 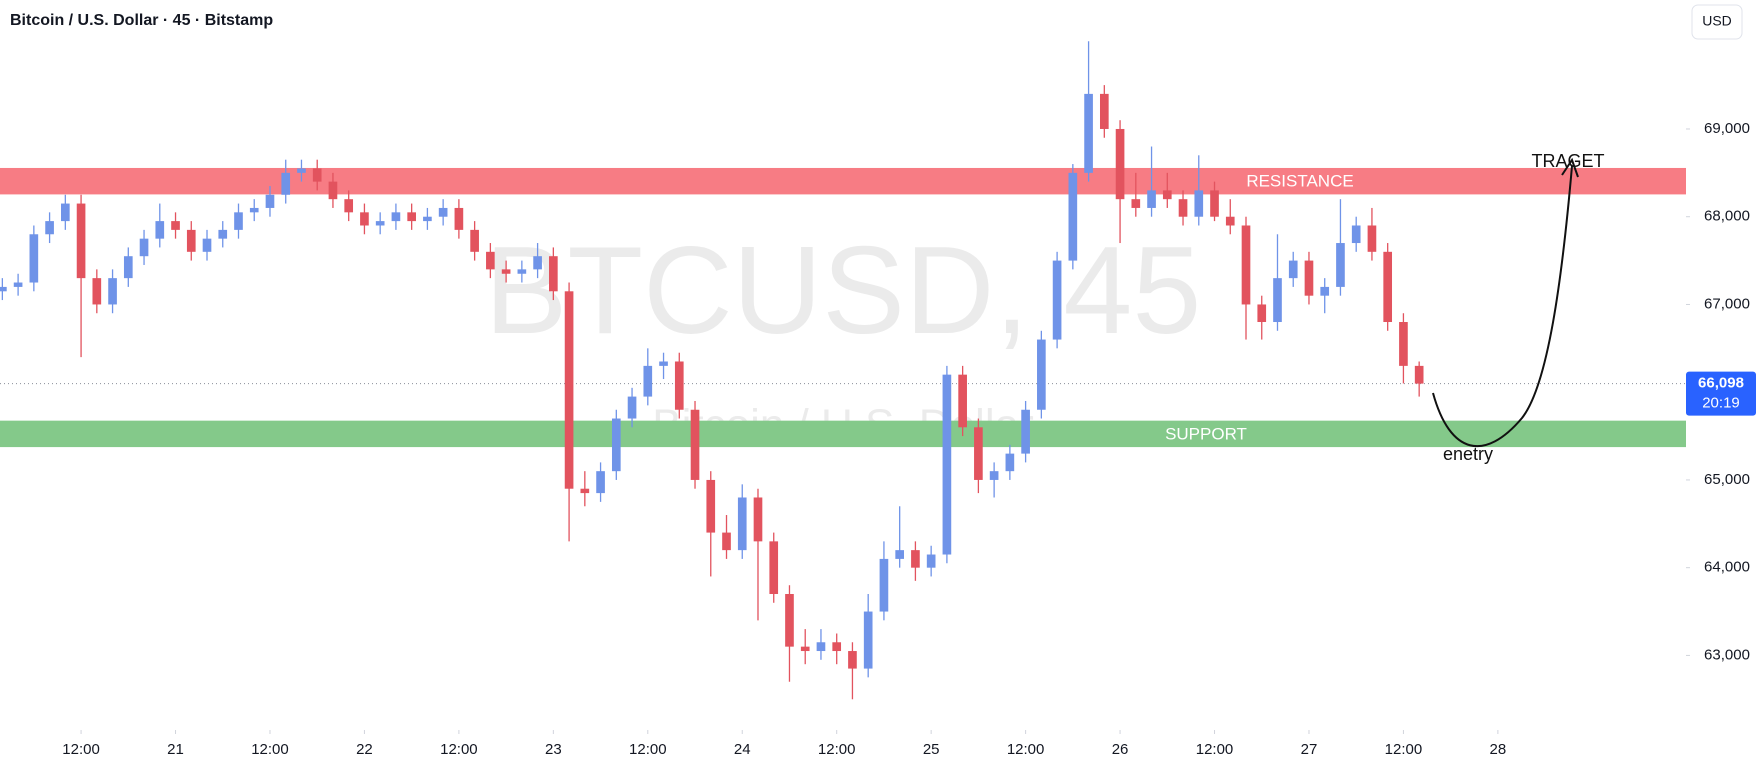 I want to click on countdown: 20:19, so click(x=1721, y=403).